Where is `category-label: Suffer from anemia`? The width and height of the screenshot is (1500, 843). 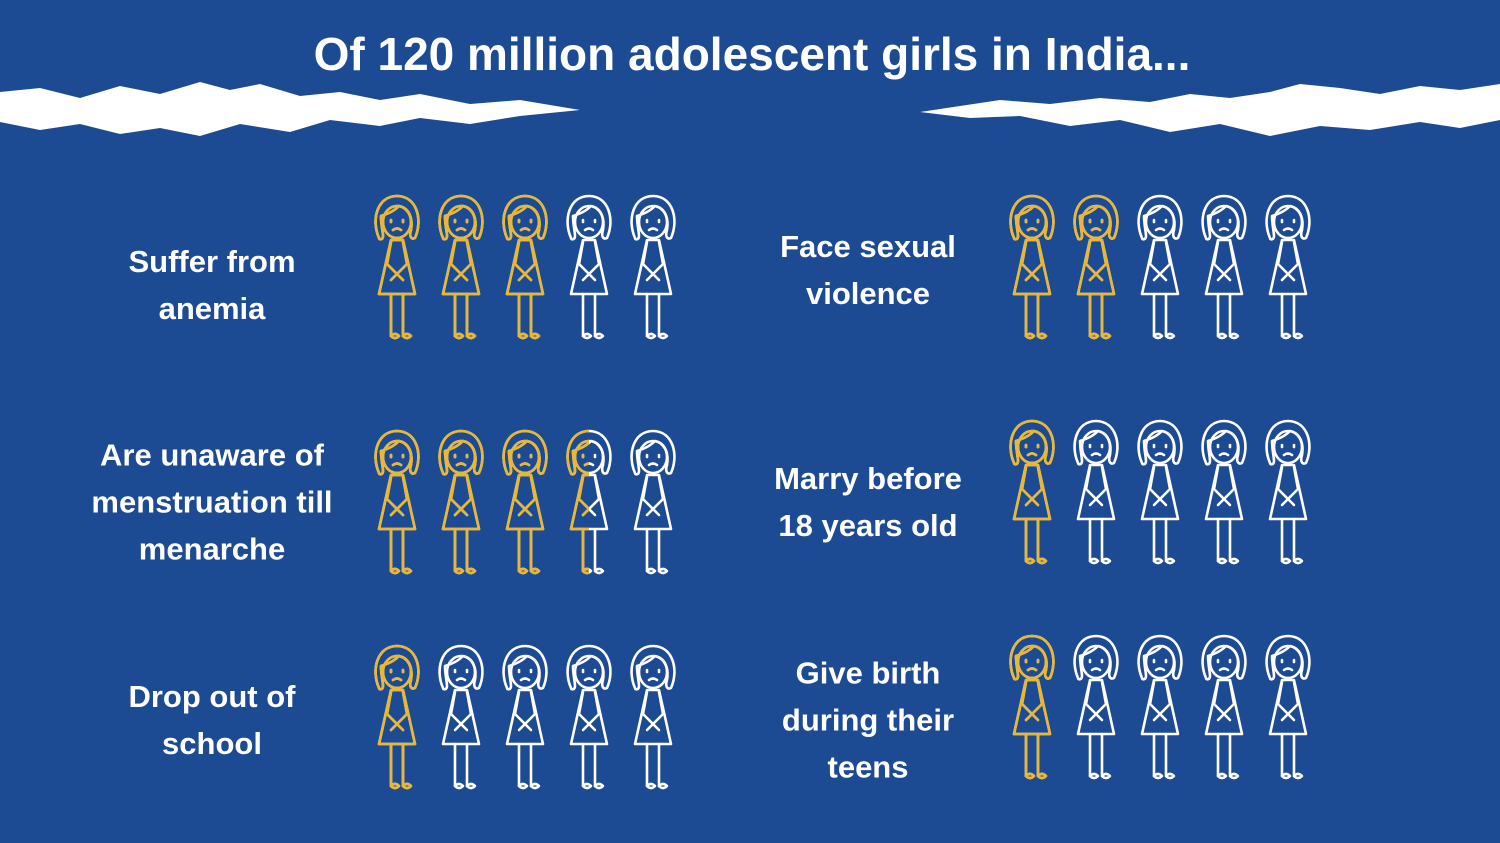 category-label: Suffer from anemia is located at coordinates (212, 285).